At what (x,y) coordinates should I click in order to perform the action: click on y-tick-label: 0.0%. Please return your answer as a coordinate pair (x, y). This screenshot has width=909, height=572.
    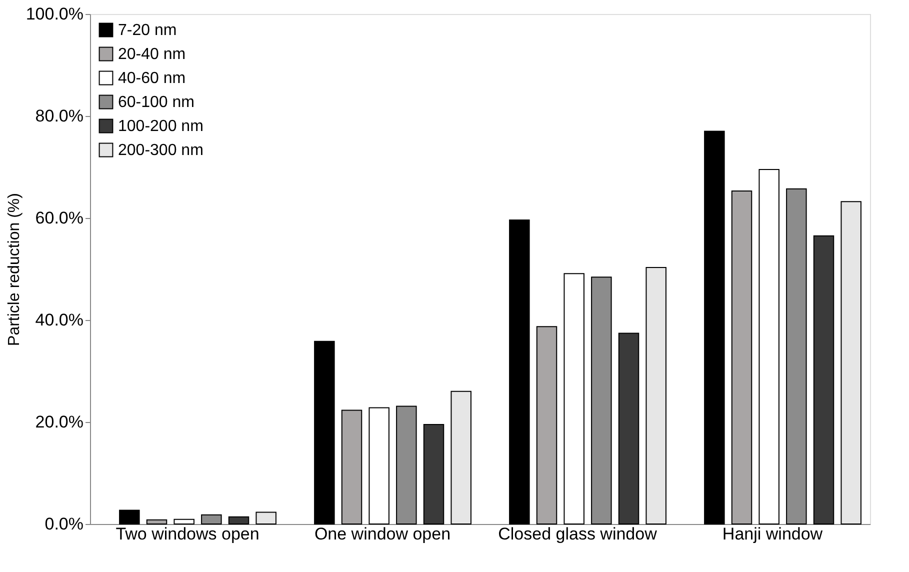
    Looking at the image, I should click on (64, 524).